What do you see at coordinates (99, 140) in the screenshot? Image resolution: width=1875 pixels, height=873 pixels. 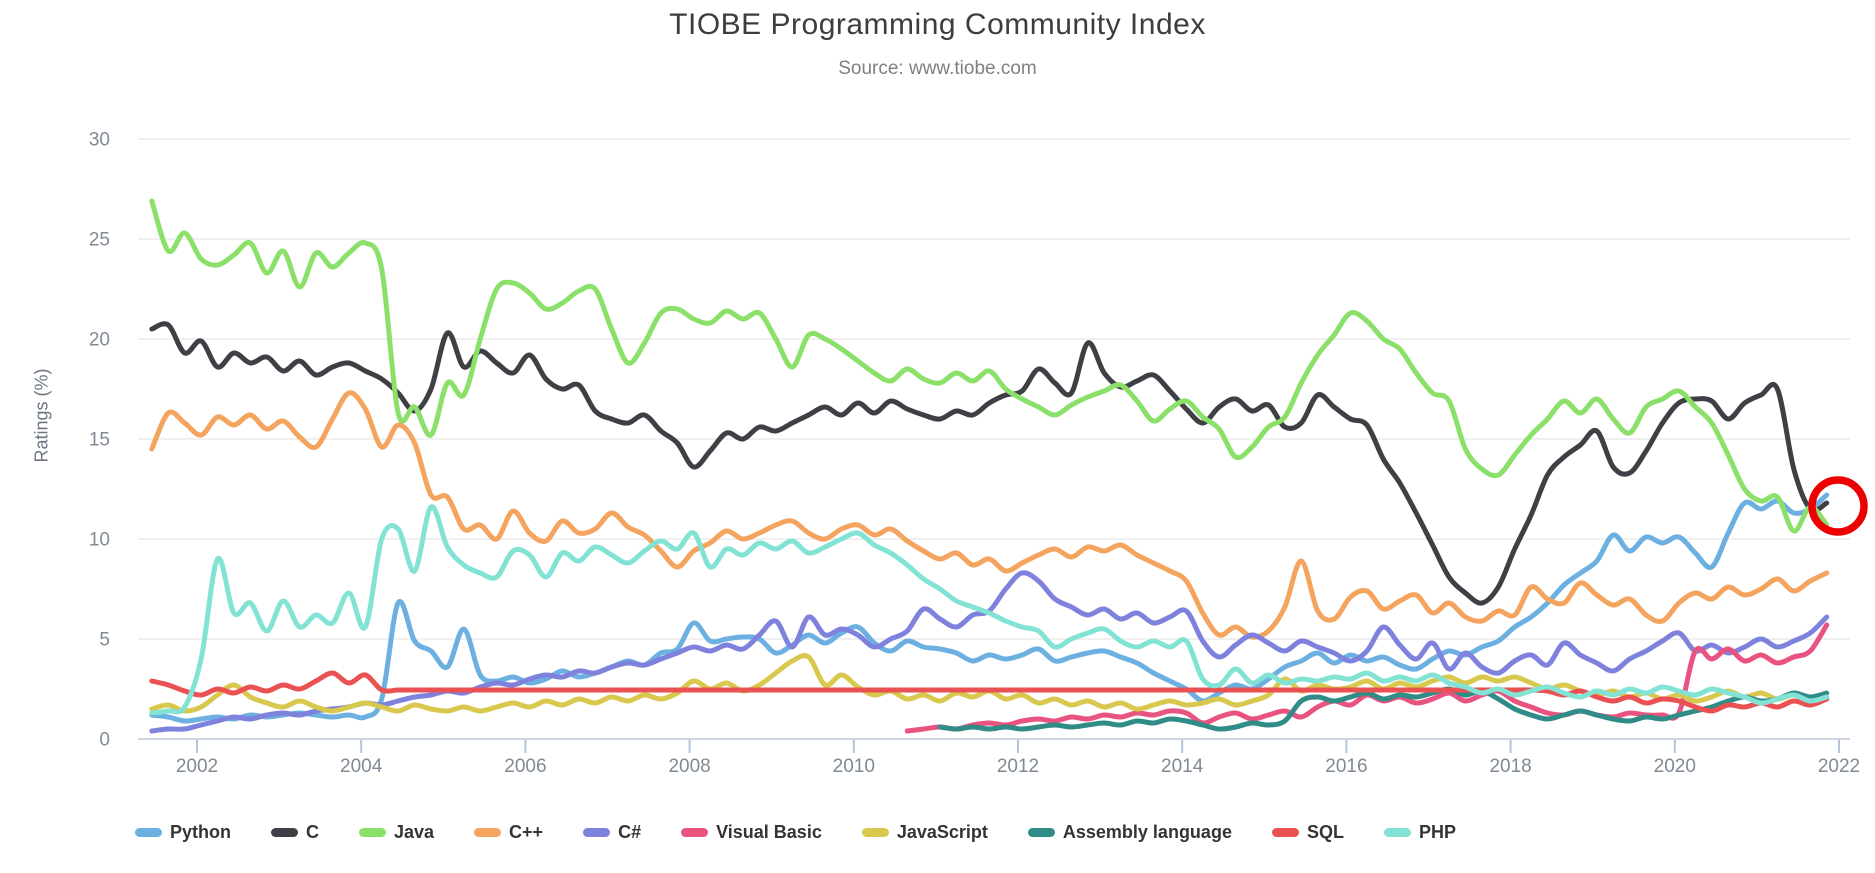 I see `y-tick-label: 30` at bounding box center [99, 140].